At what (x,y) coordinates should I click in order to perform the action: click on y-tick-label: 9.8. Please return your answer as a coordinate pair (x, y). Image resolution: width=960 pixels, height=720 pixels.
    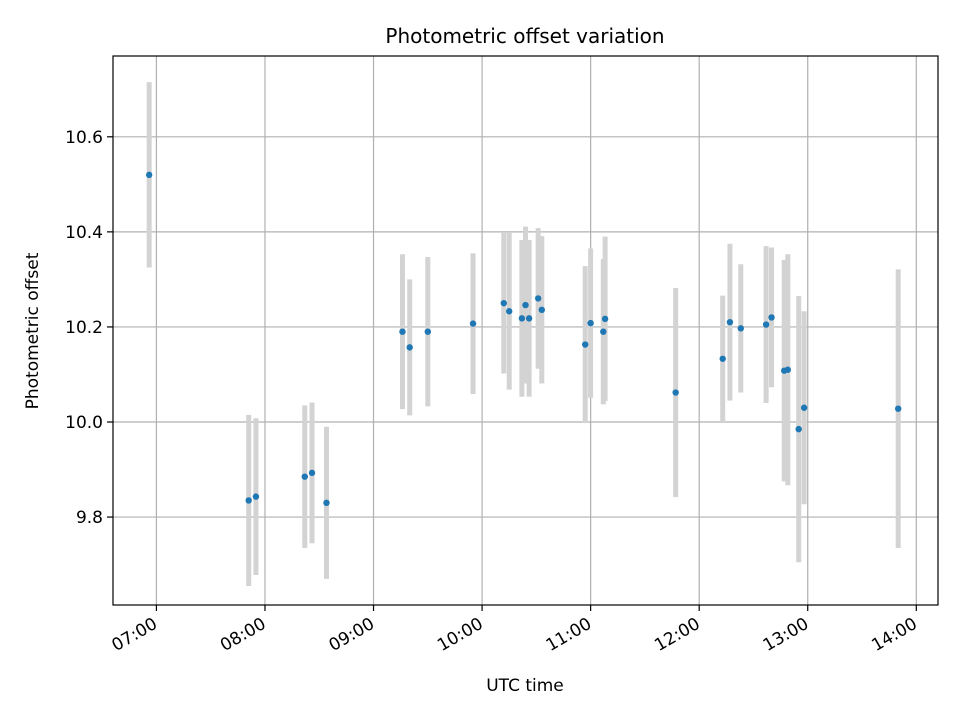
    Looking at the image, I should click on (89, 518).